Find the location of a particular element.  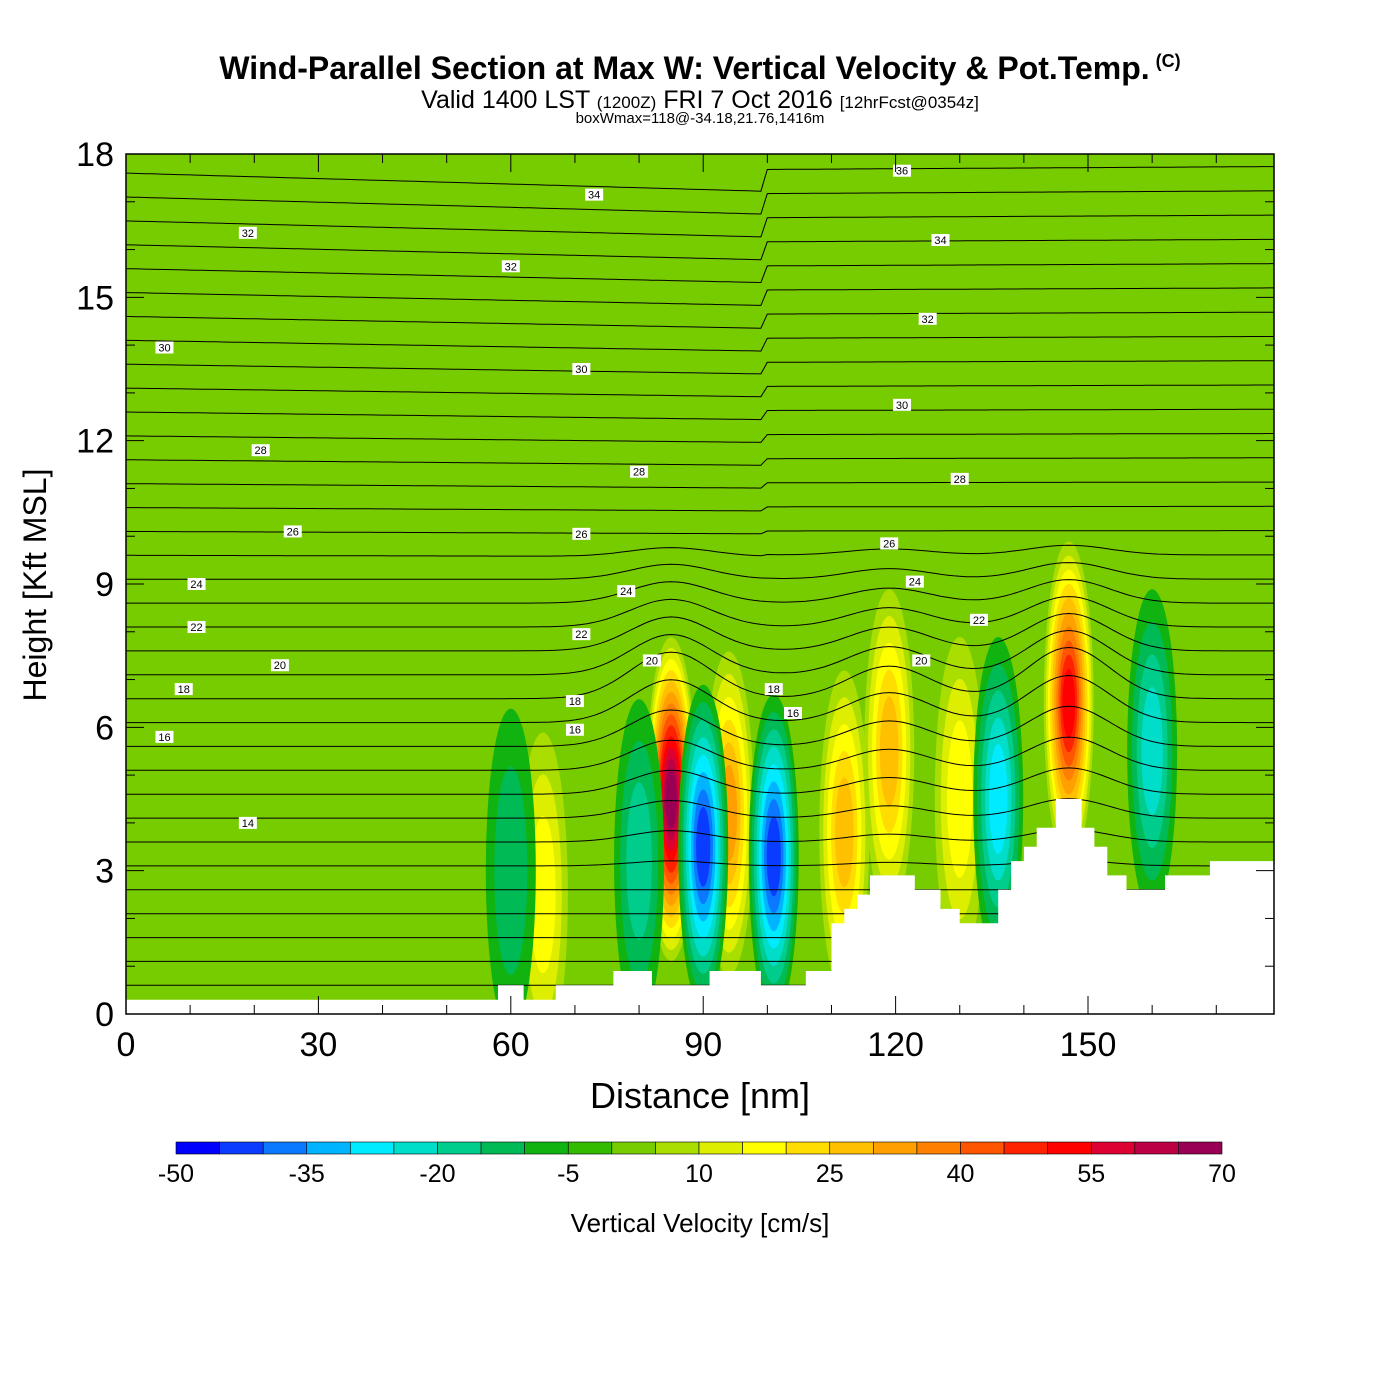

y-tick-label: 15 is located at coordinates (95, 298).